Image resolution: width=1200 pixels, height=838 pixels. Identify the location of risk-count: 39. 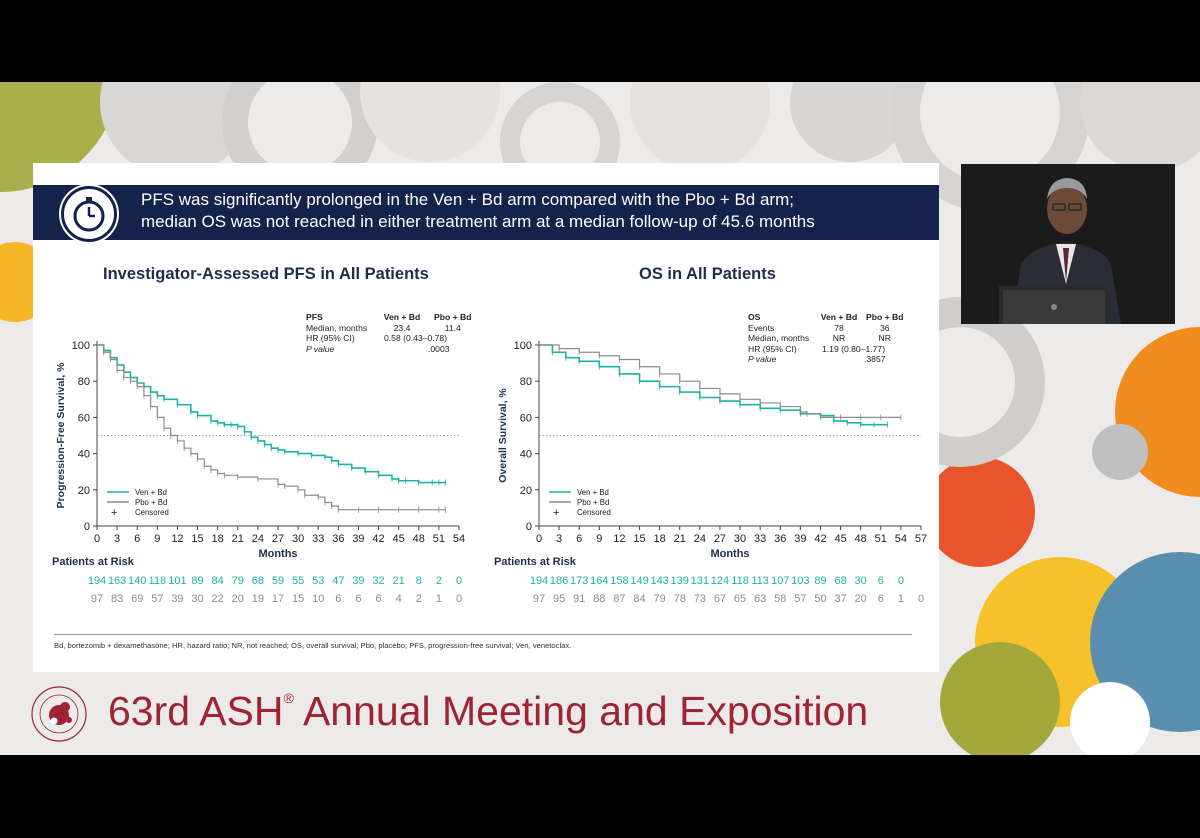
(358, 581).